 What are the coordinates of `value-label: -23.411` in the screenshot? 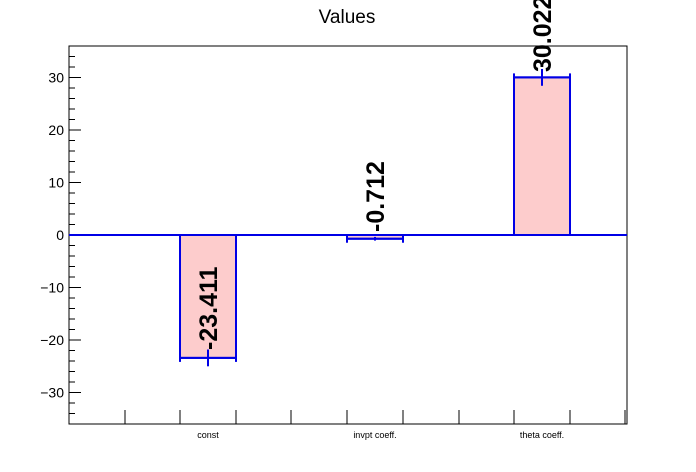 It's located at (209, 308).